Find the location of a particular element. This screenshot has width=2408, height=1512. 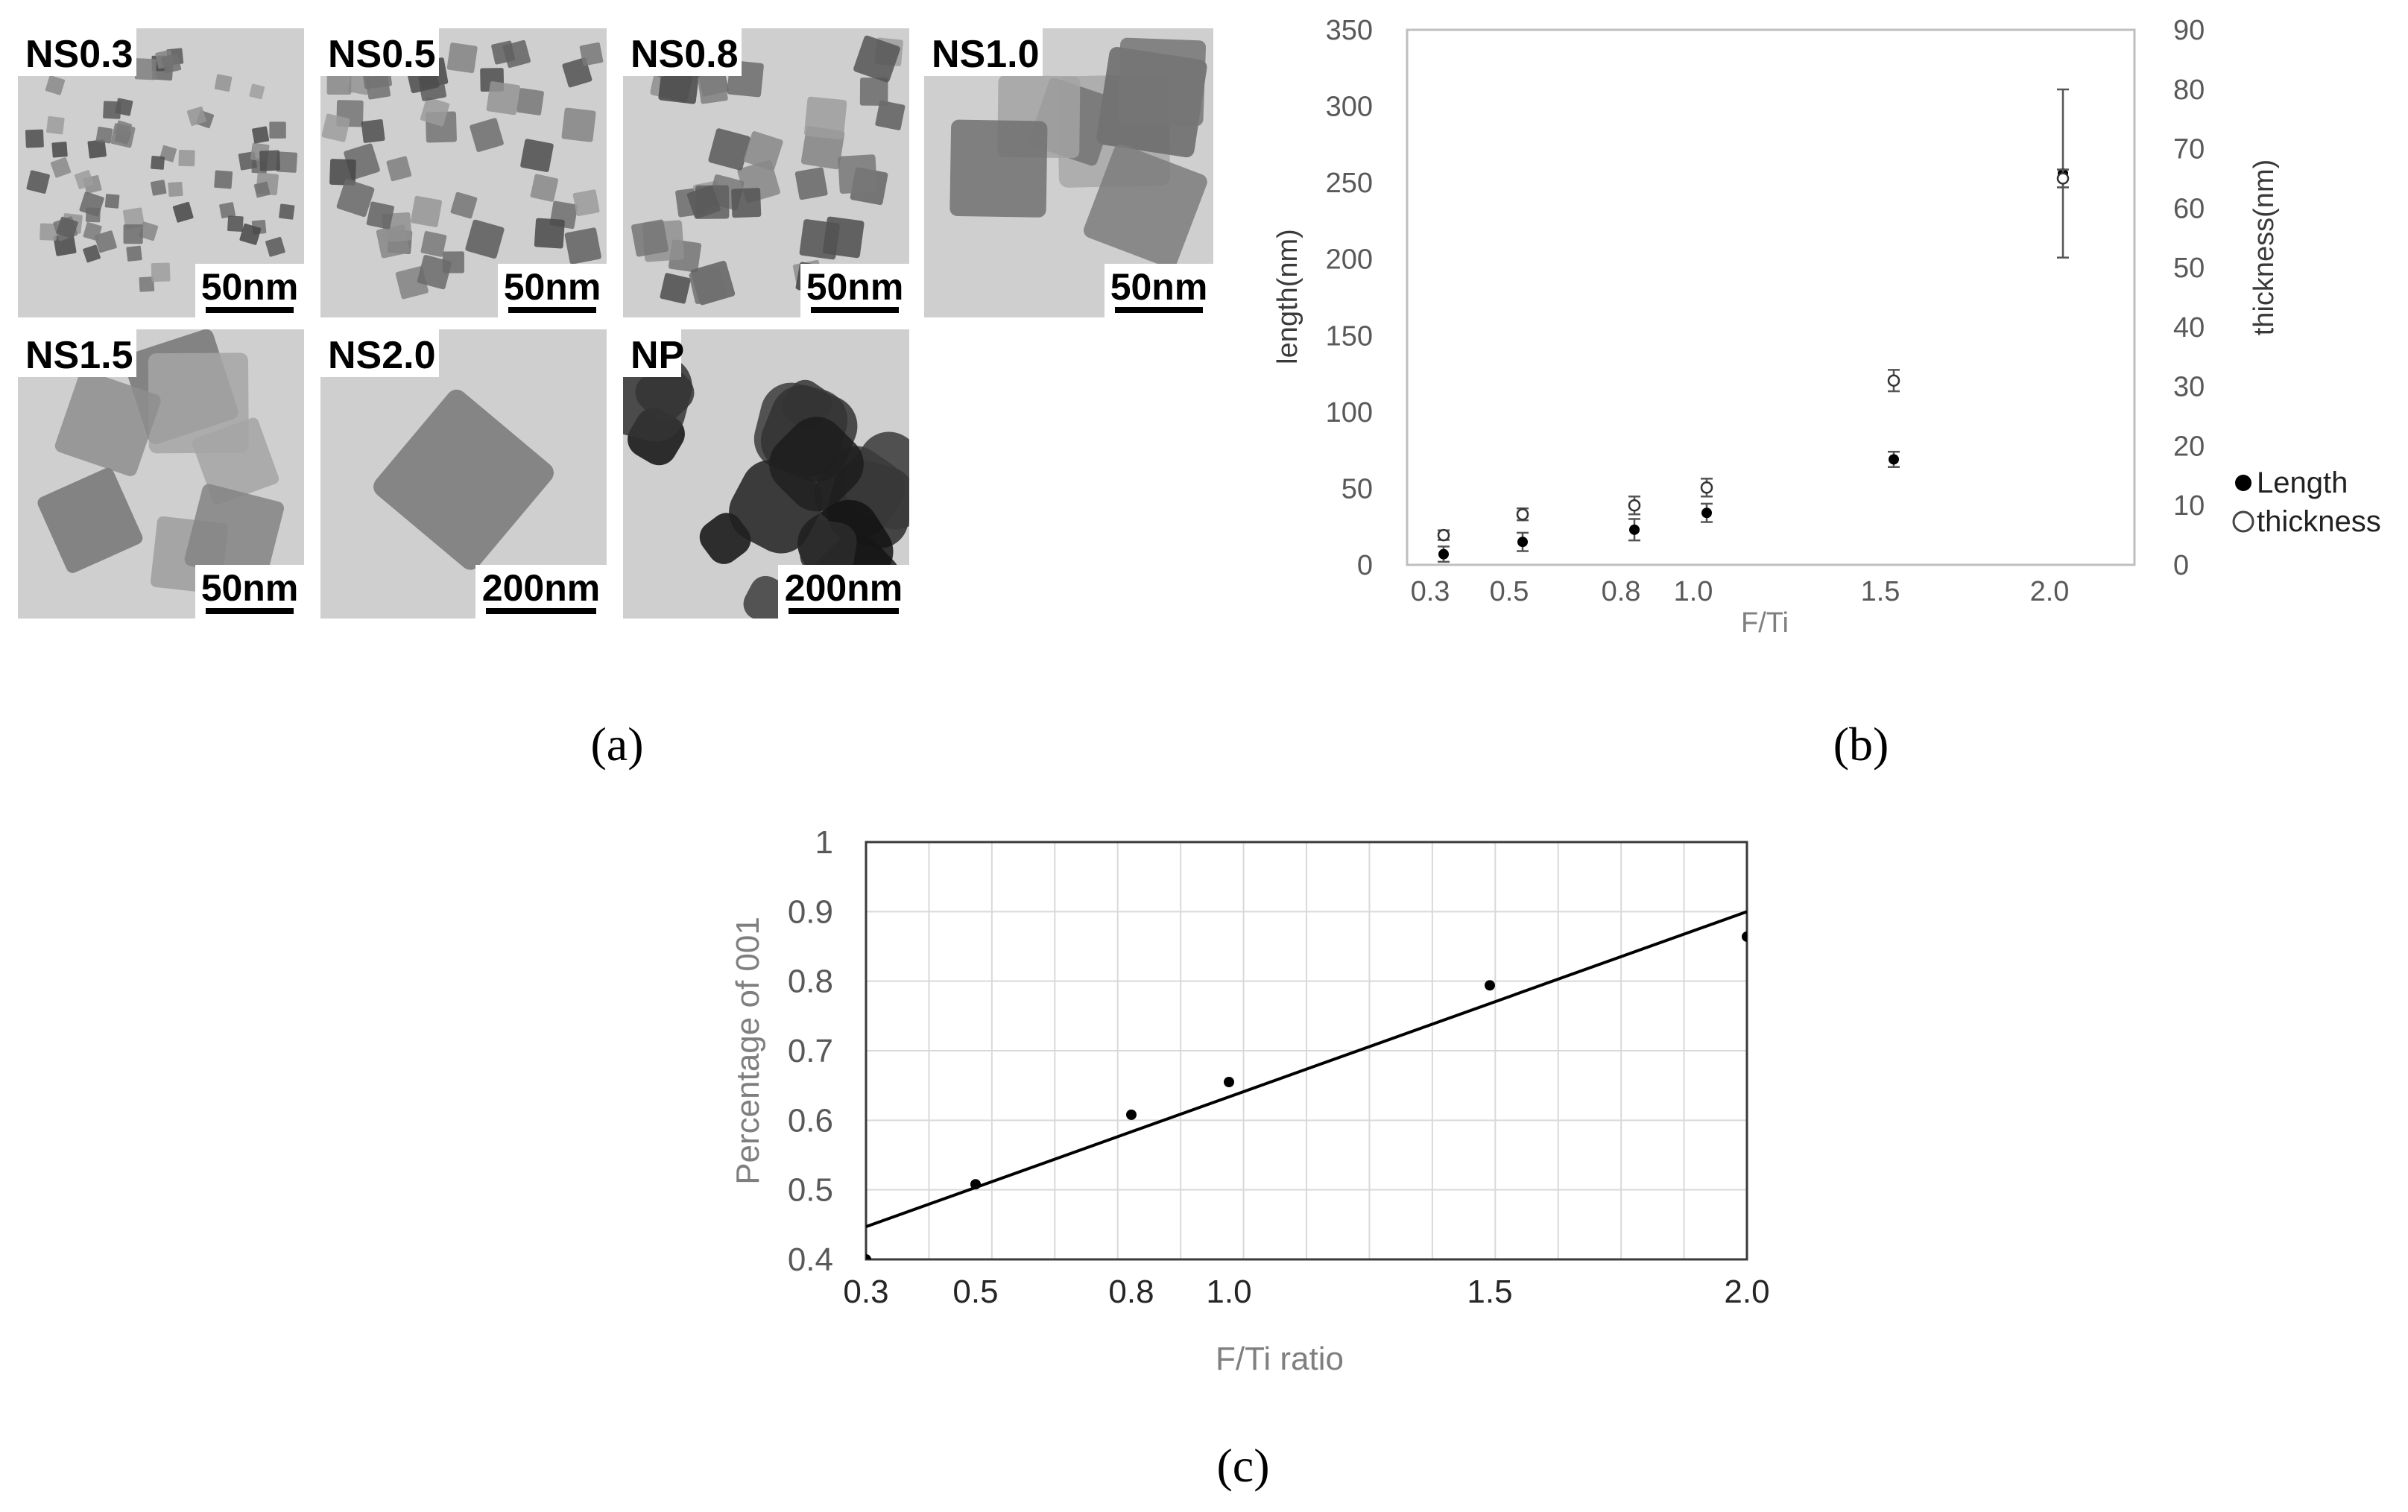

sample-label: NS0.5 is located at coordinates (382, 55).